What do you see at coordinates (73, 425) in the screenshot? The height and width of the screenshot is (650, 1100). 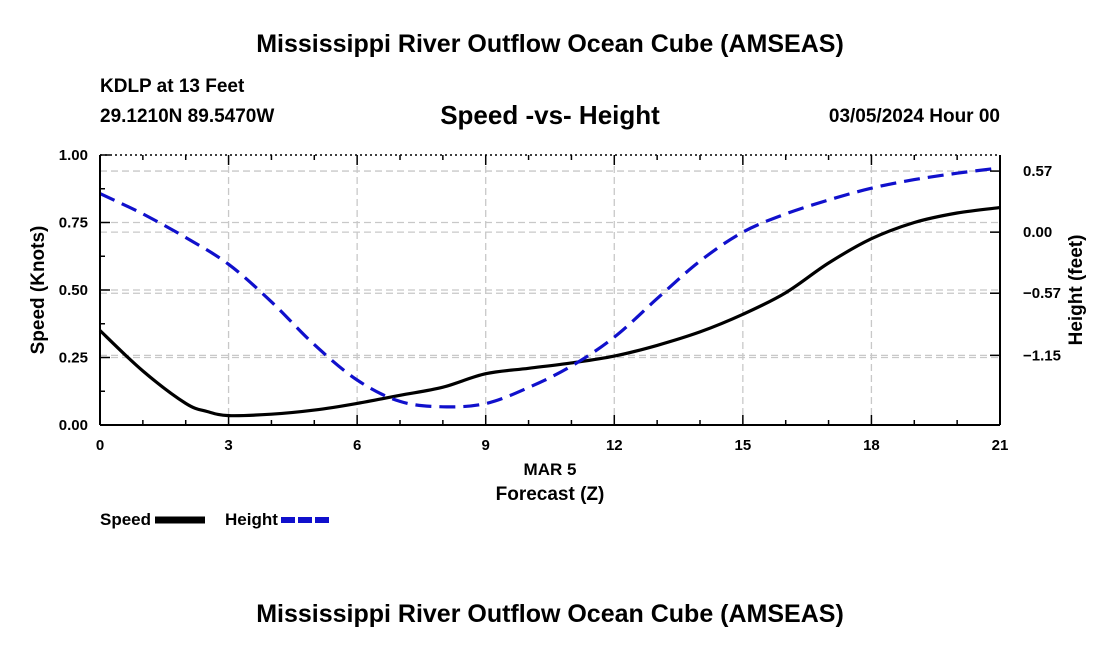 I see `y-left-tick-label: 0.00` at bounding box center [73, 425].